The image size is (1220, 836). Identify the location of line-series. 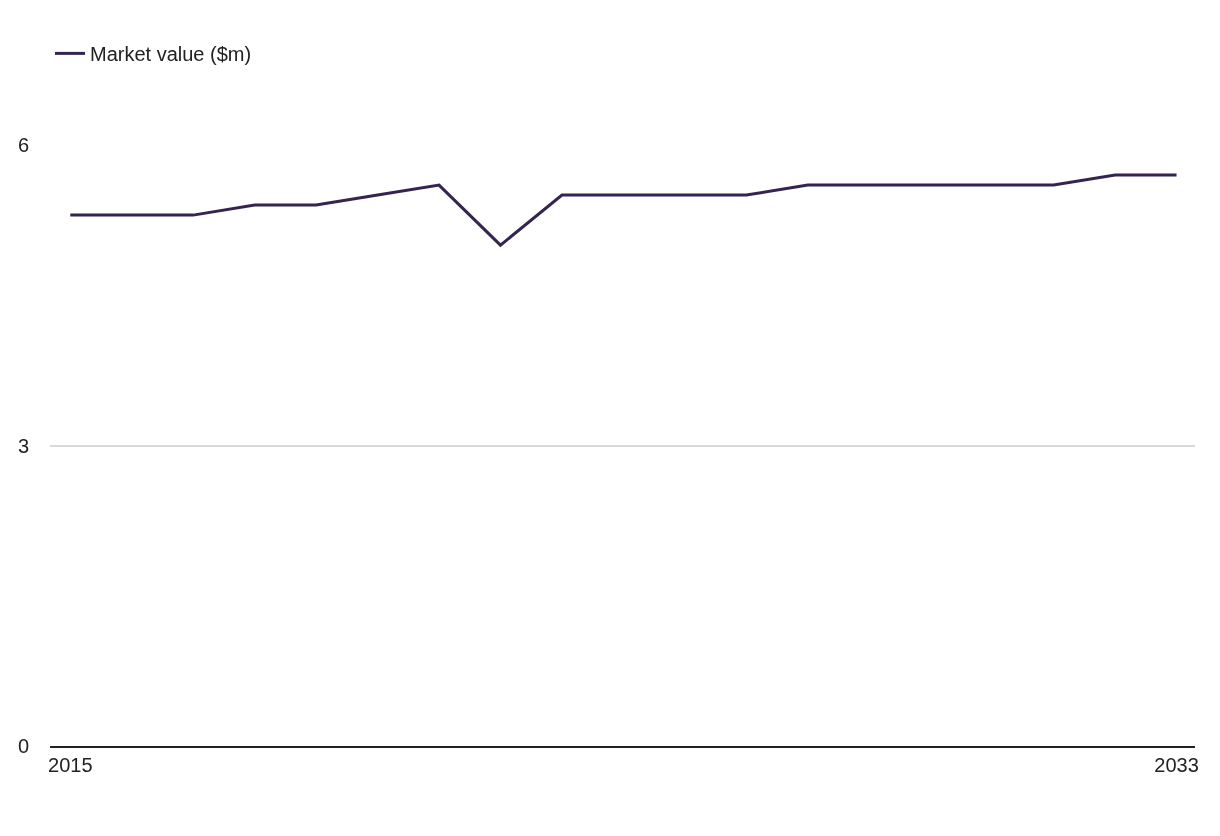
(623, 210).